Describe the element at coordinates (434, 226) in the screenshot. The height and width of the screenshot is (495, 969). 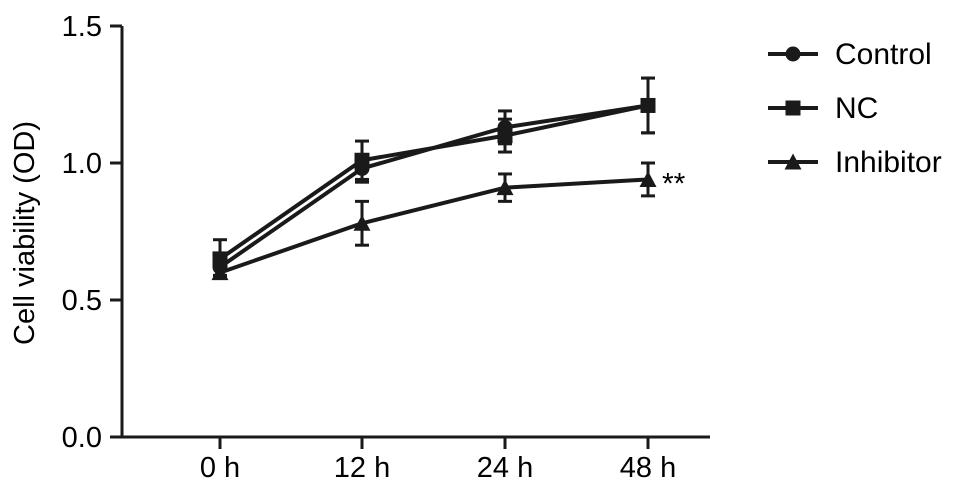
I see `series-line-inhibitor` at that location.